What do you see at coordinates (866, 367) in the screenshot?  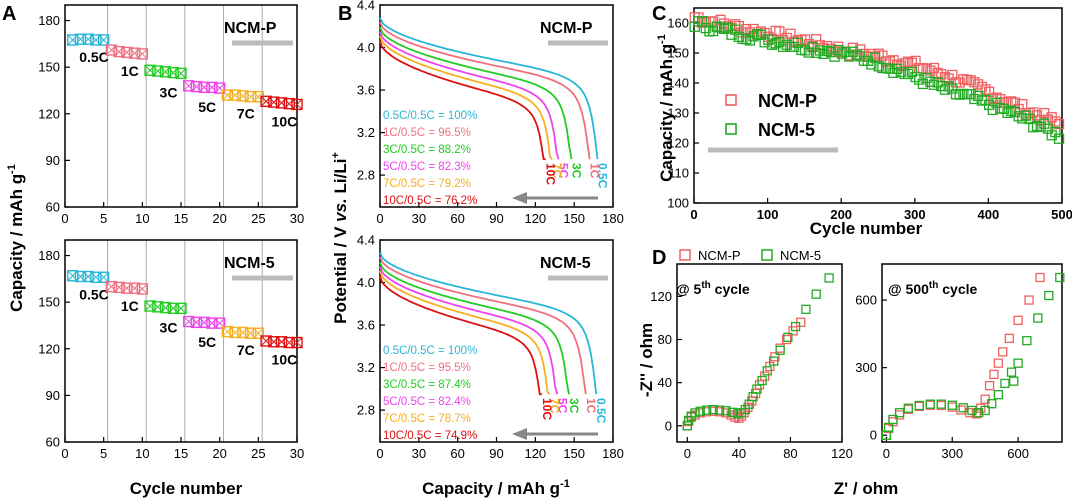 I see `panel-d-right-y-tick-label-1: 300` at bounding box center [866, 367].